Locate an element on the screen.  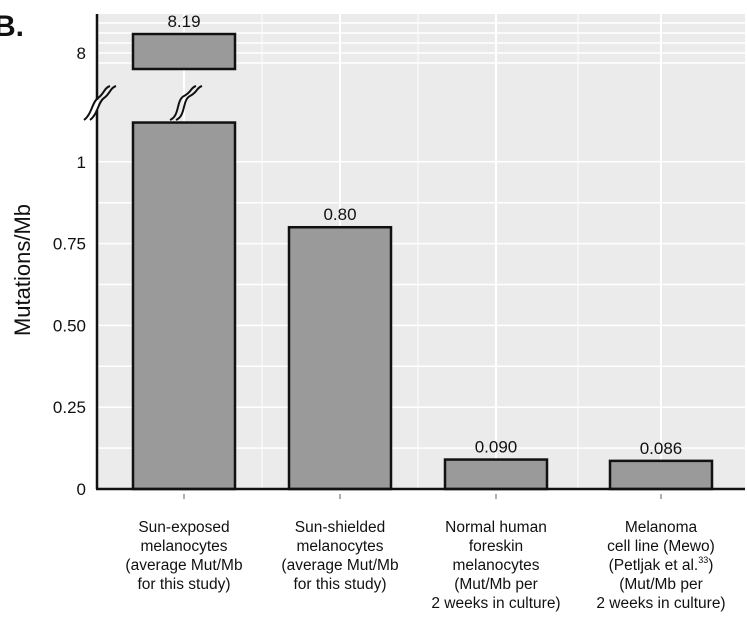
y-axis-label: Mutations/Mb is located at coordinates (22, 270).